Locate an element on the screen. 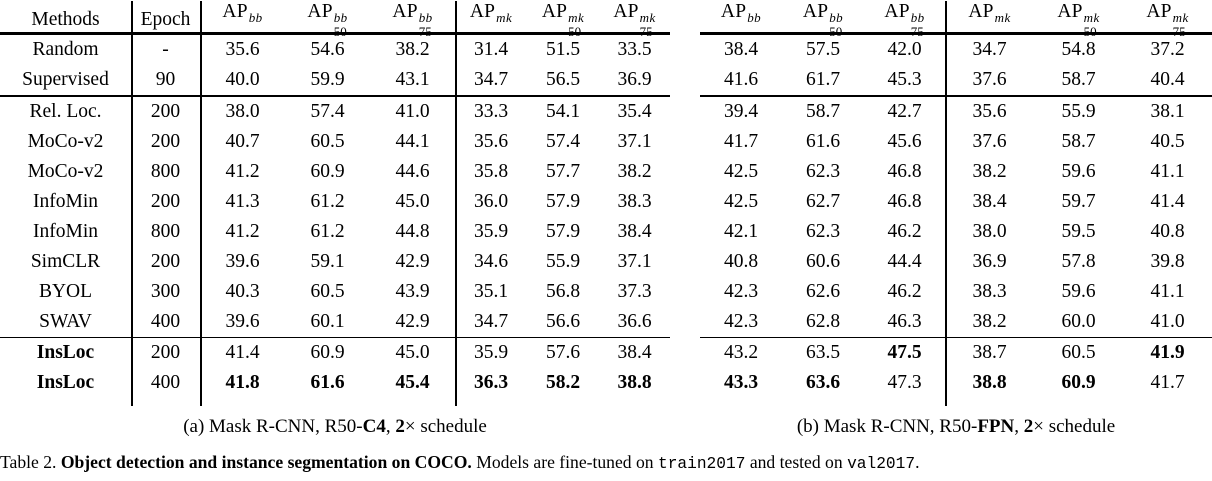 Image resolution: width=1212 pixels, height=481 pixels. fpn-col-header-ap-5: APmk75 is located at coordinates (1167, 19).